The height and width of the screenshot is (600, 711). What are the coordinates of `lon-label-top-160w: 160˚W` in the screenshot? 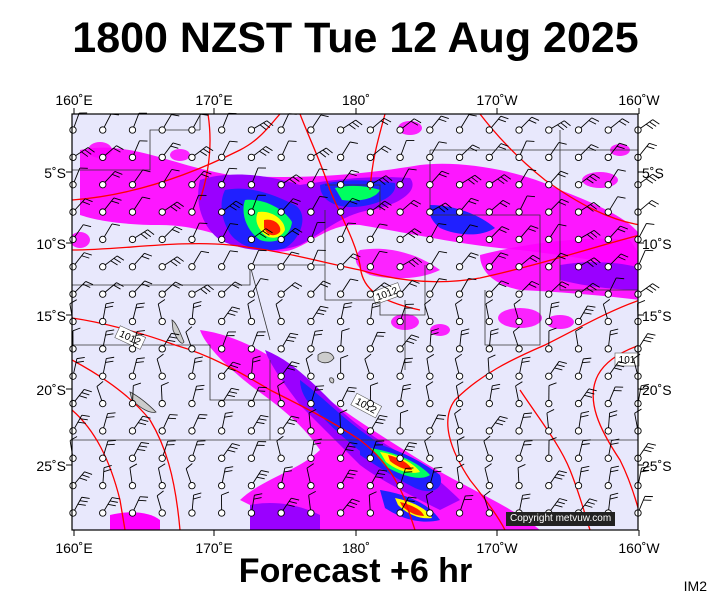 It's located at (639, 100).